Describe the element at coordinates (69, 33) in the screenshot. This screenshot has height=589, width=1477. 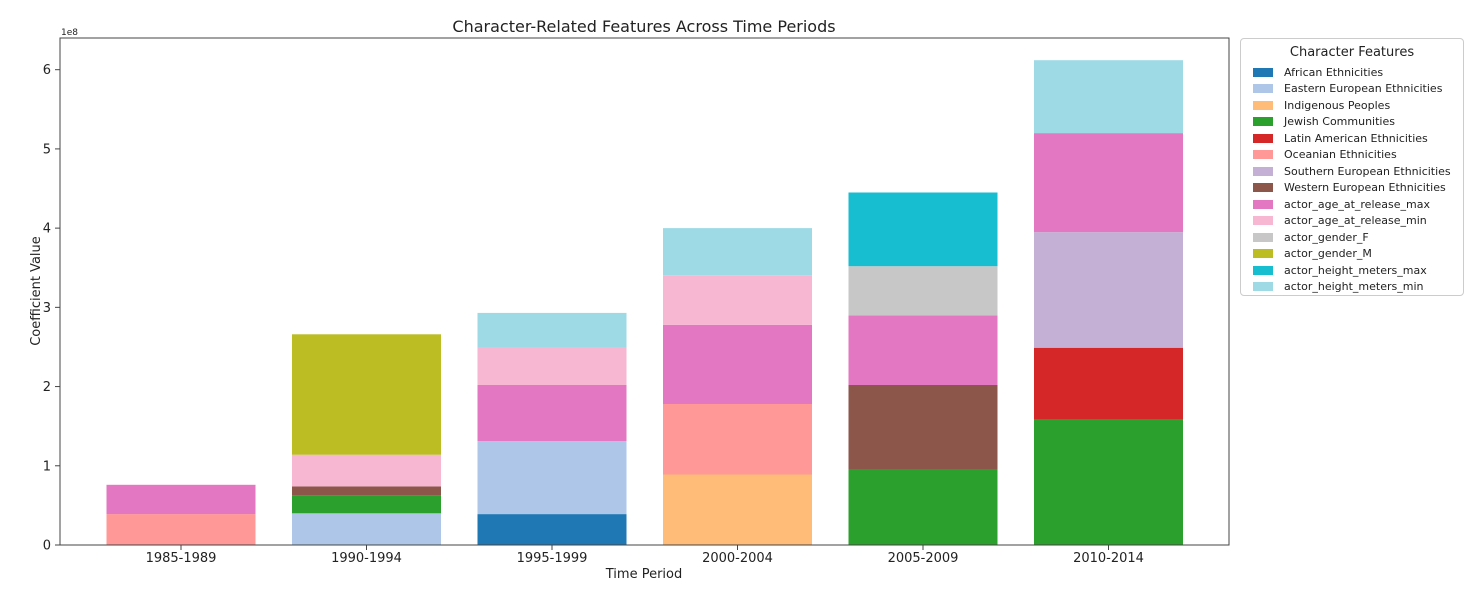
I see `y-axis-offset-text: 1e8` at that location.